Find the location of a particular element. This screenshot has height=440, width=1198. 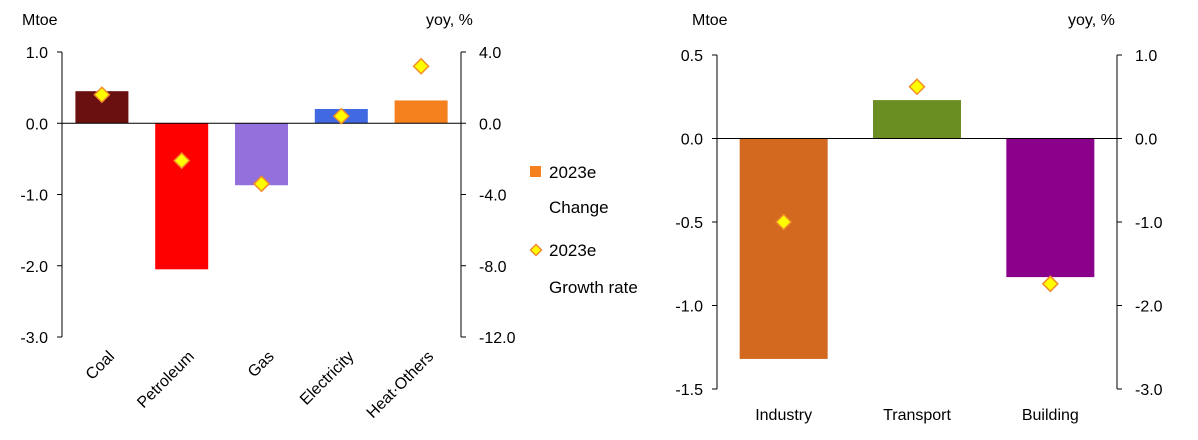

left-tick-label: 0.5 is located at coordinates (692, 56).